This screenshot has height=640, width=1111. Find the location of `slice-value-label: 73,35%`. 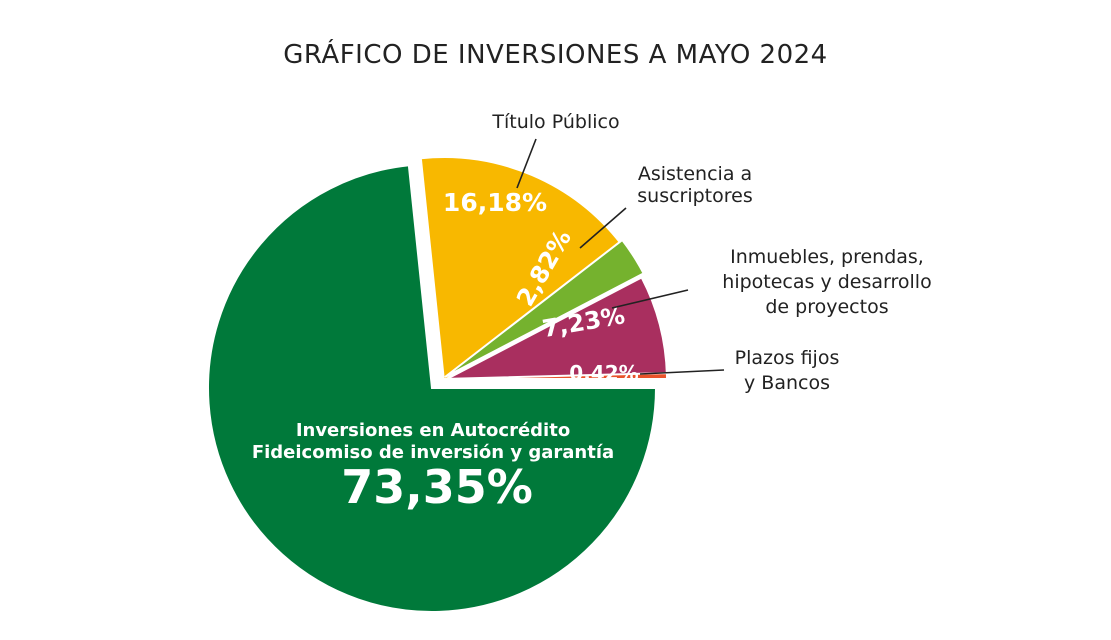

slice-value-label: 73,35% is located at coordinates (437, 487).